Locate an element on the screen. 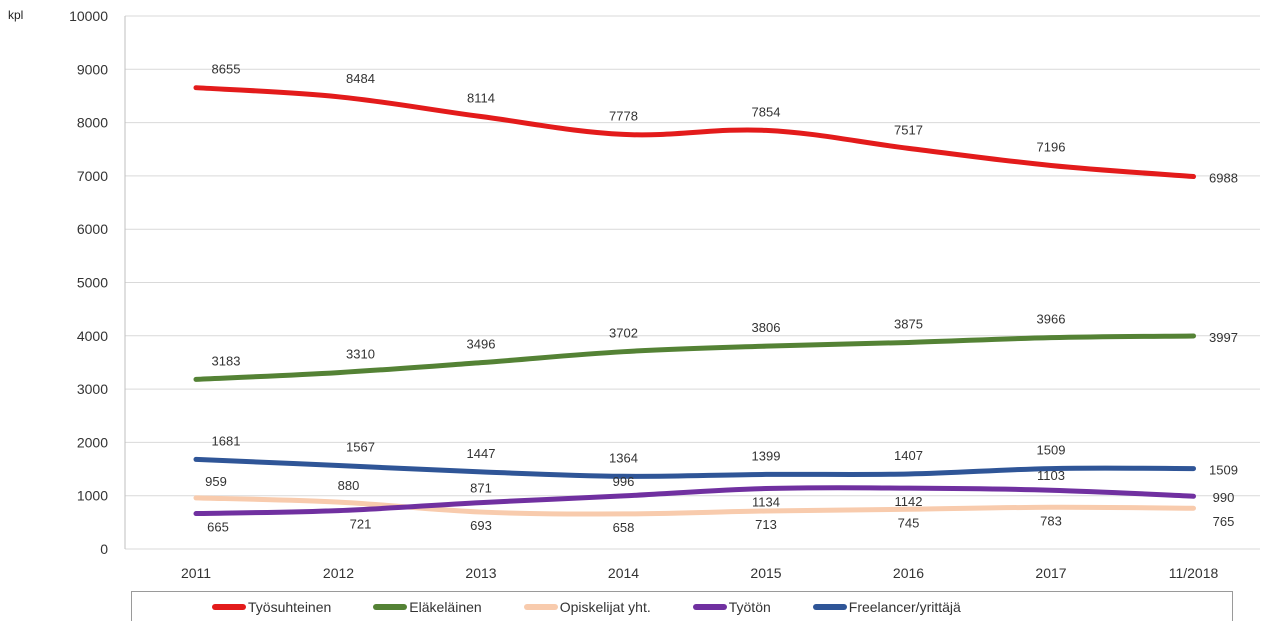 The width and height of the screenshot is (1261, 621). y-tick-label: 2000 is located at coordinates (92, 442).